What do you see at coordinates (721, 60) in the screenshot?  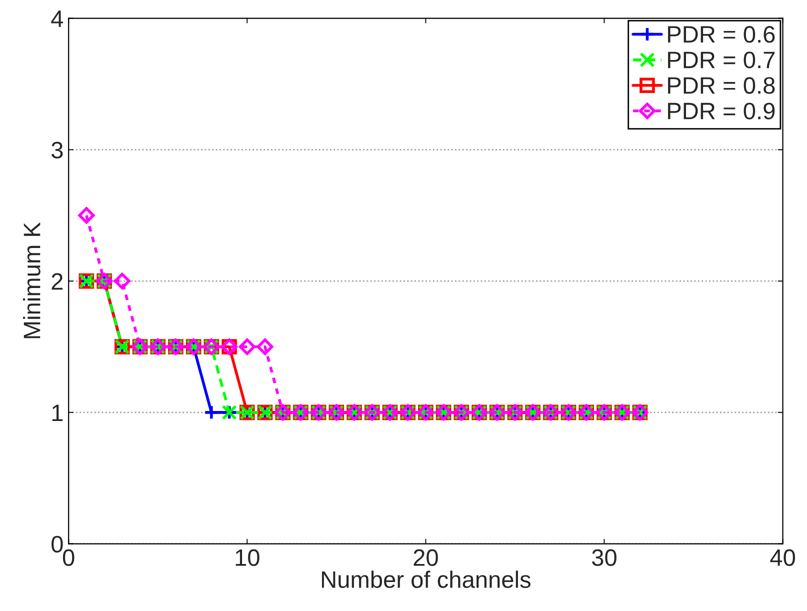 I see `legend-label: PDR = 0.7` at bounding box center [721, 60].